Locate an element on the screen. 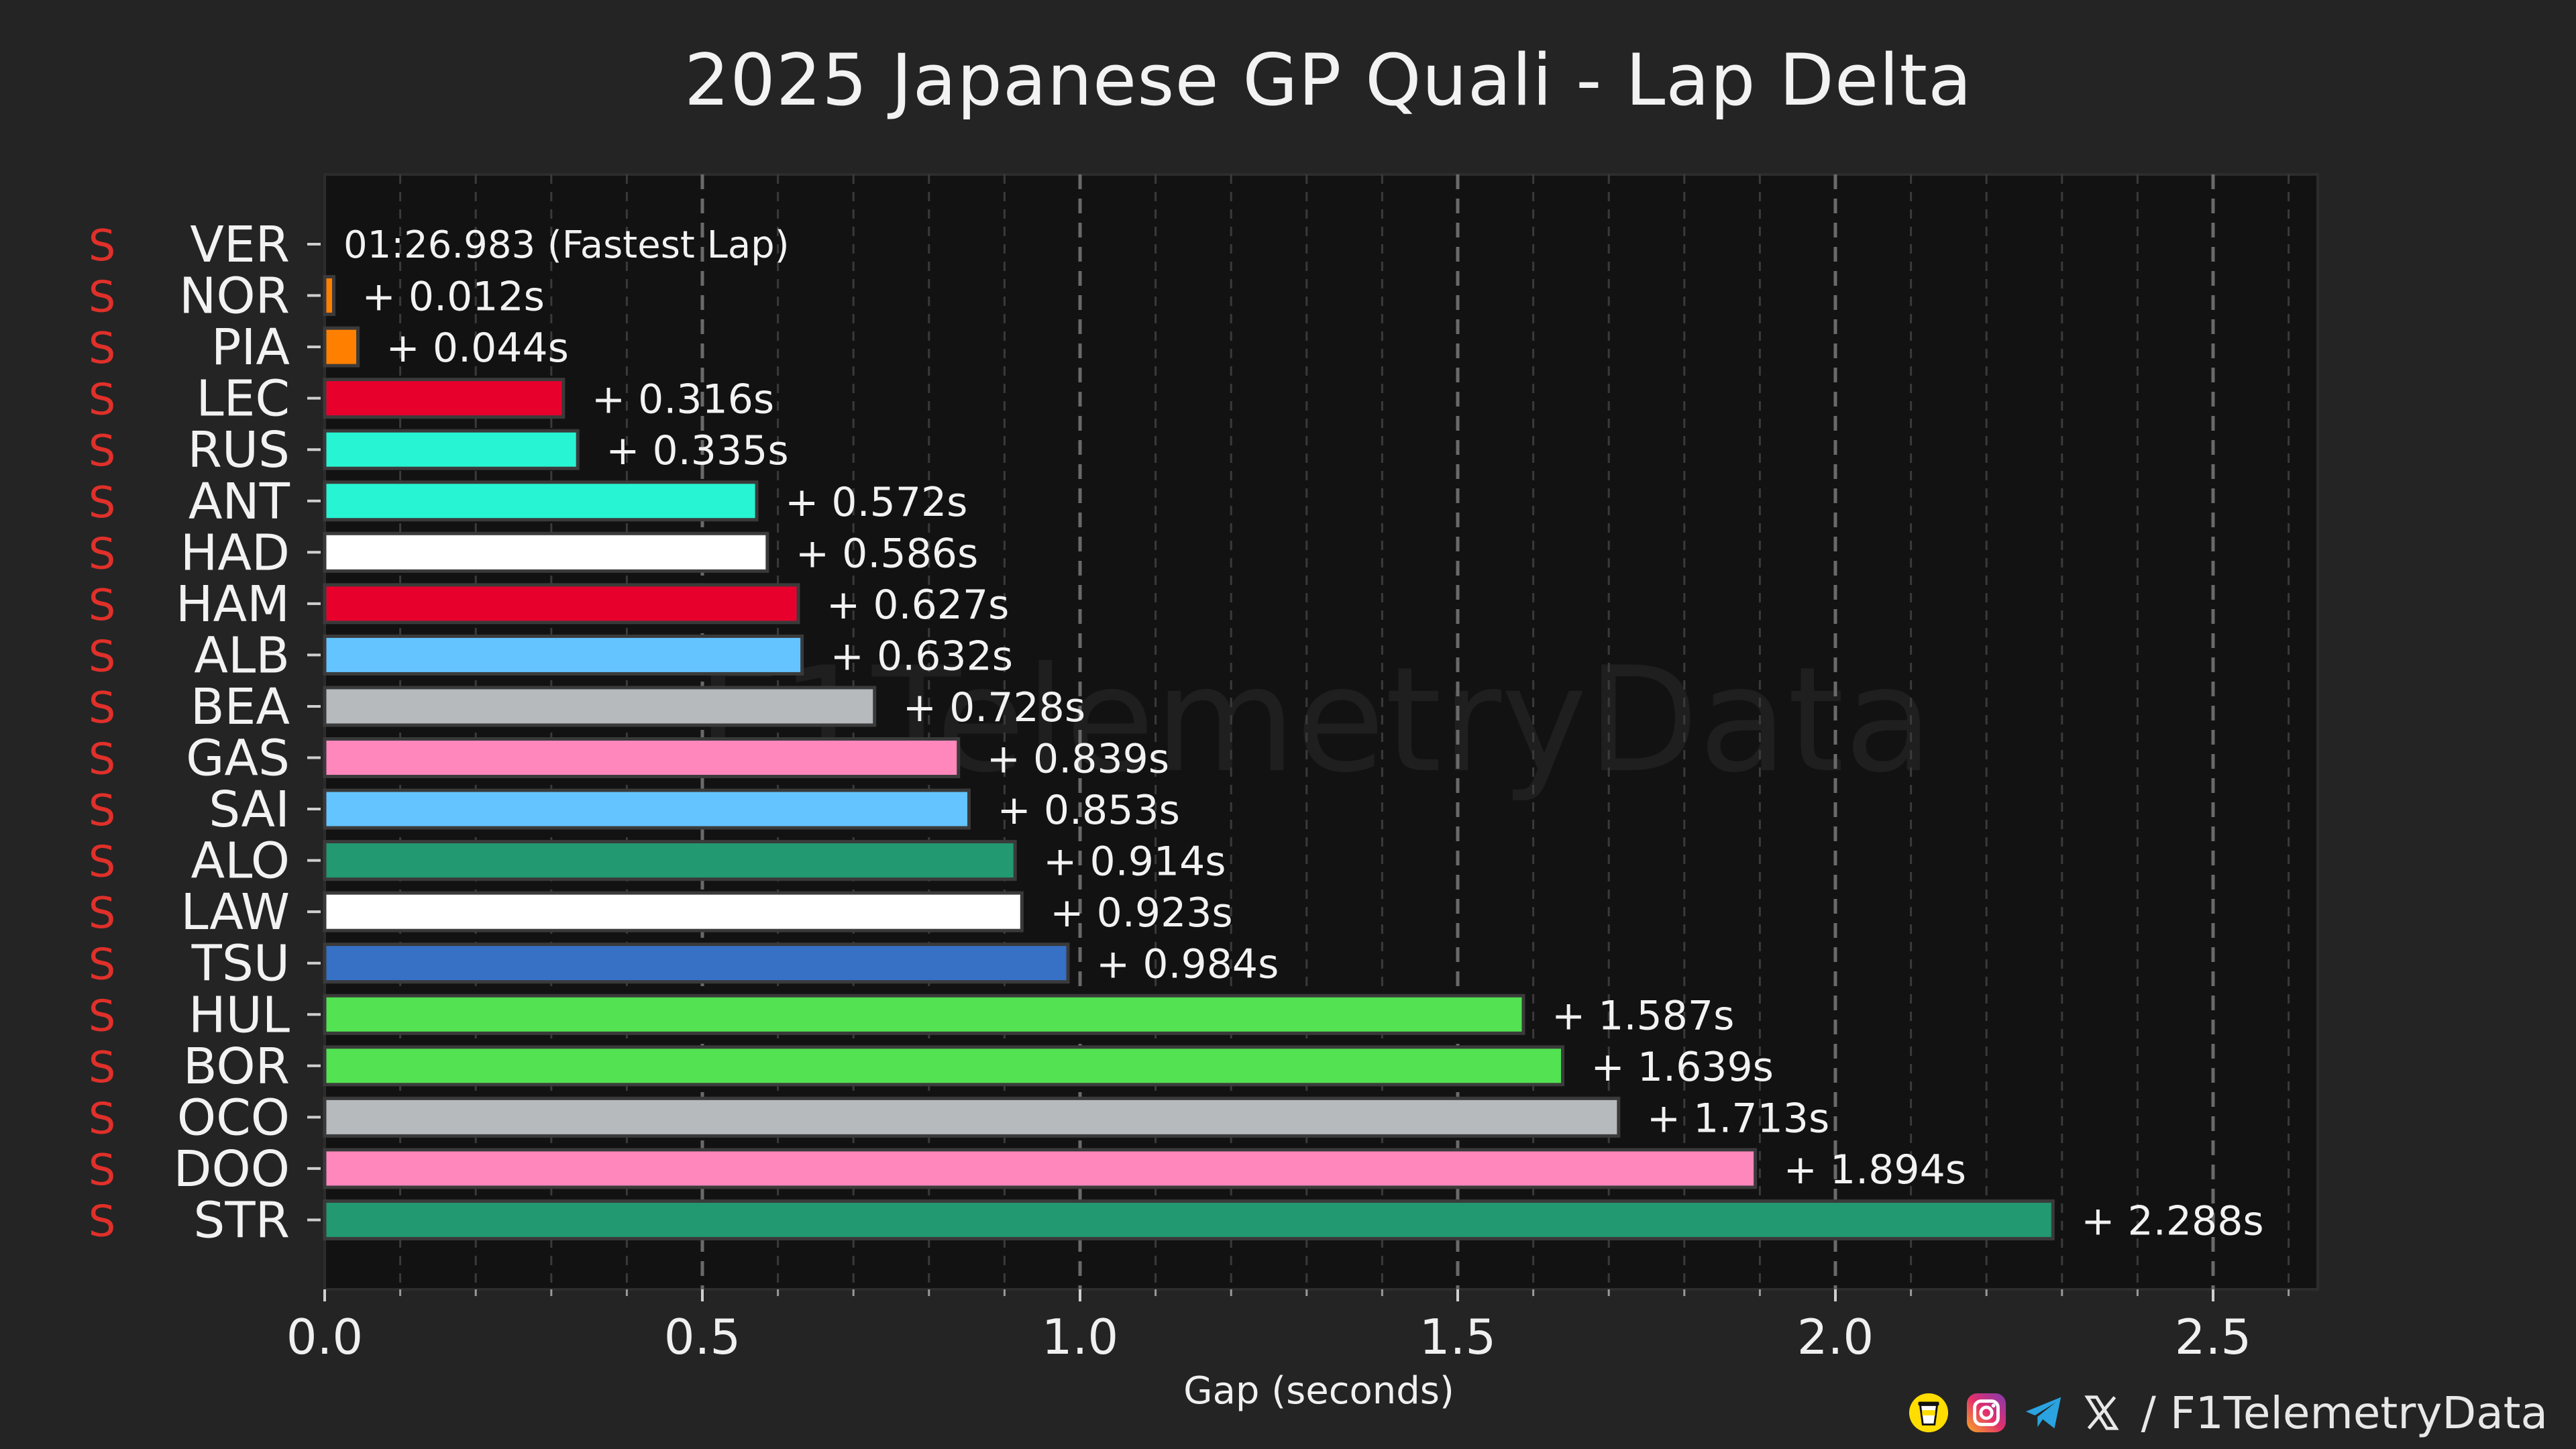  gap-label-doo: + 1.894s is located at coordinates (1875, 1169).